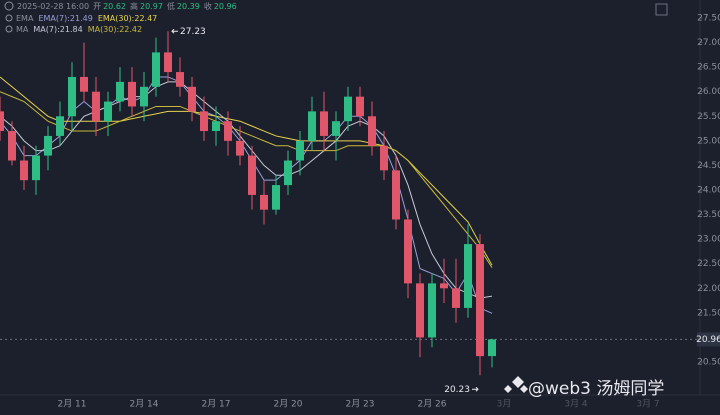 The height and width of the screenshot is (415, 720). I want to click on settings-icon, so click(661, 9).